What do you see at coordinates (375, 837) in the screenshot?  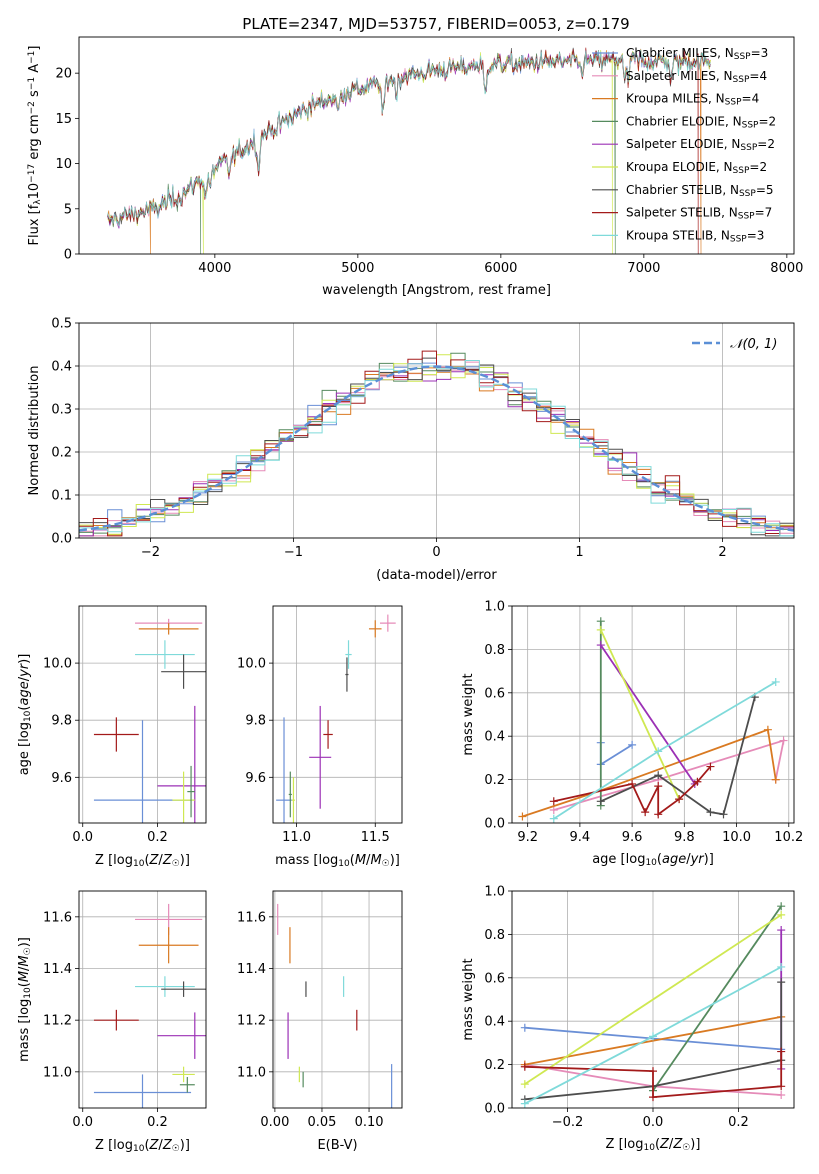 I see `x-tick-label: 11.5` at bounding box center [375, 837].